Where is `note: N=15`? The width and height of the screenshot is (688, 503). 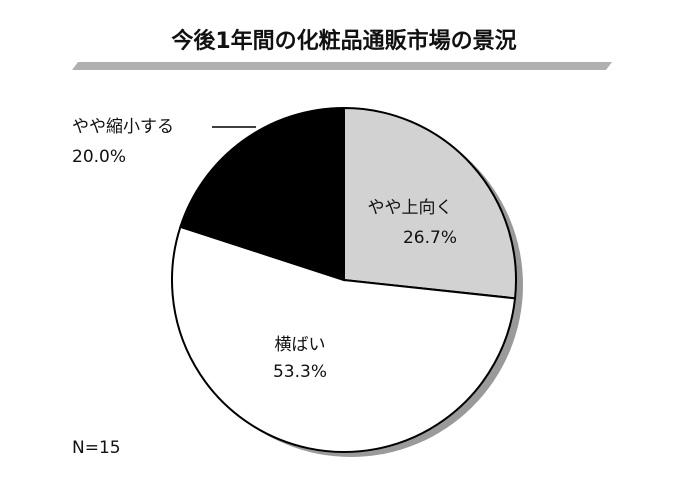
note: N=15 is located at coordinates (96, 448).